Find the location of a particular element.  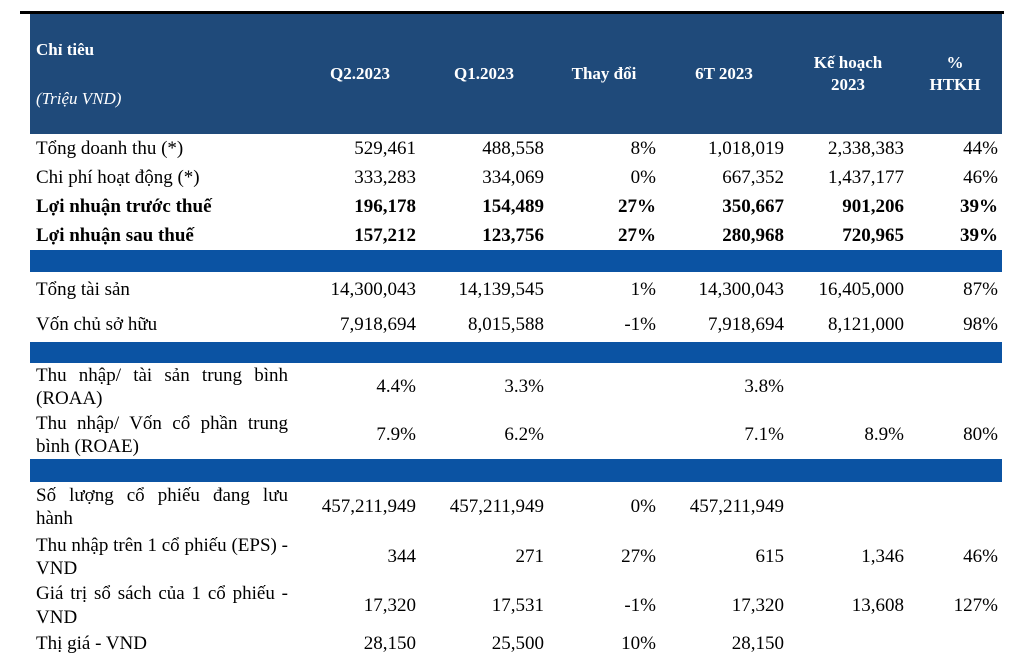

value-6t-2023: 3.8% is located at coordinates (764, 387).